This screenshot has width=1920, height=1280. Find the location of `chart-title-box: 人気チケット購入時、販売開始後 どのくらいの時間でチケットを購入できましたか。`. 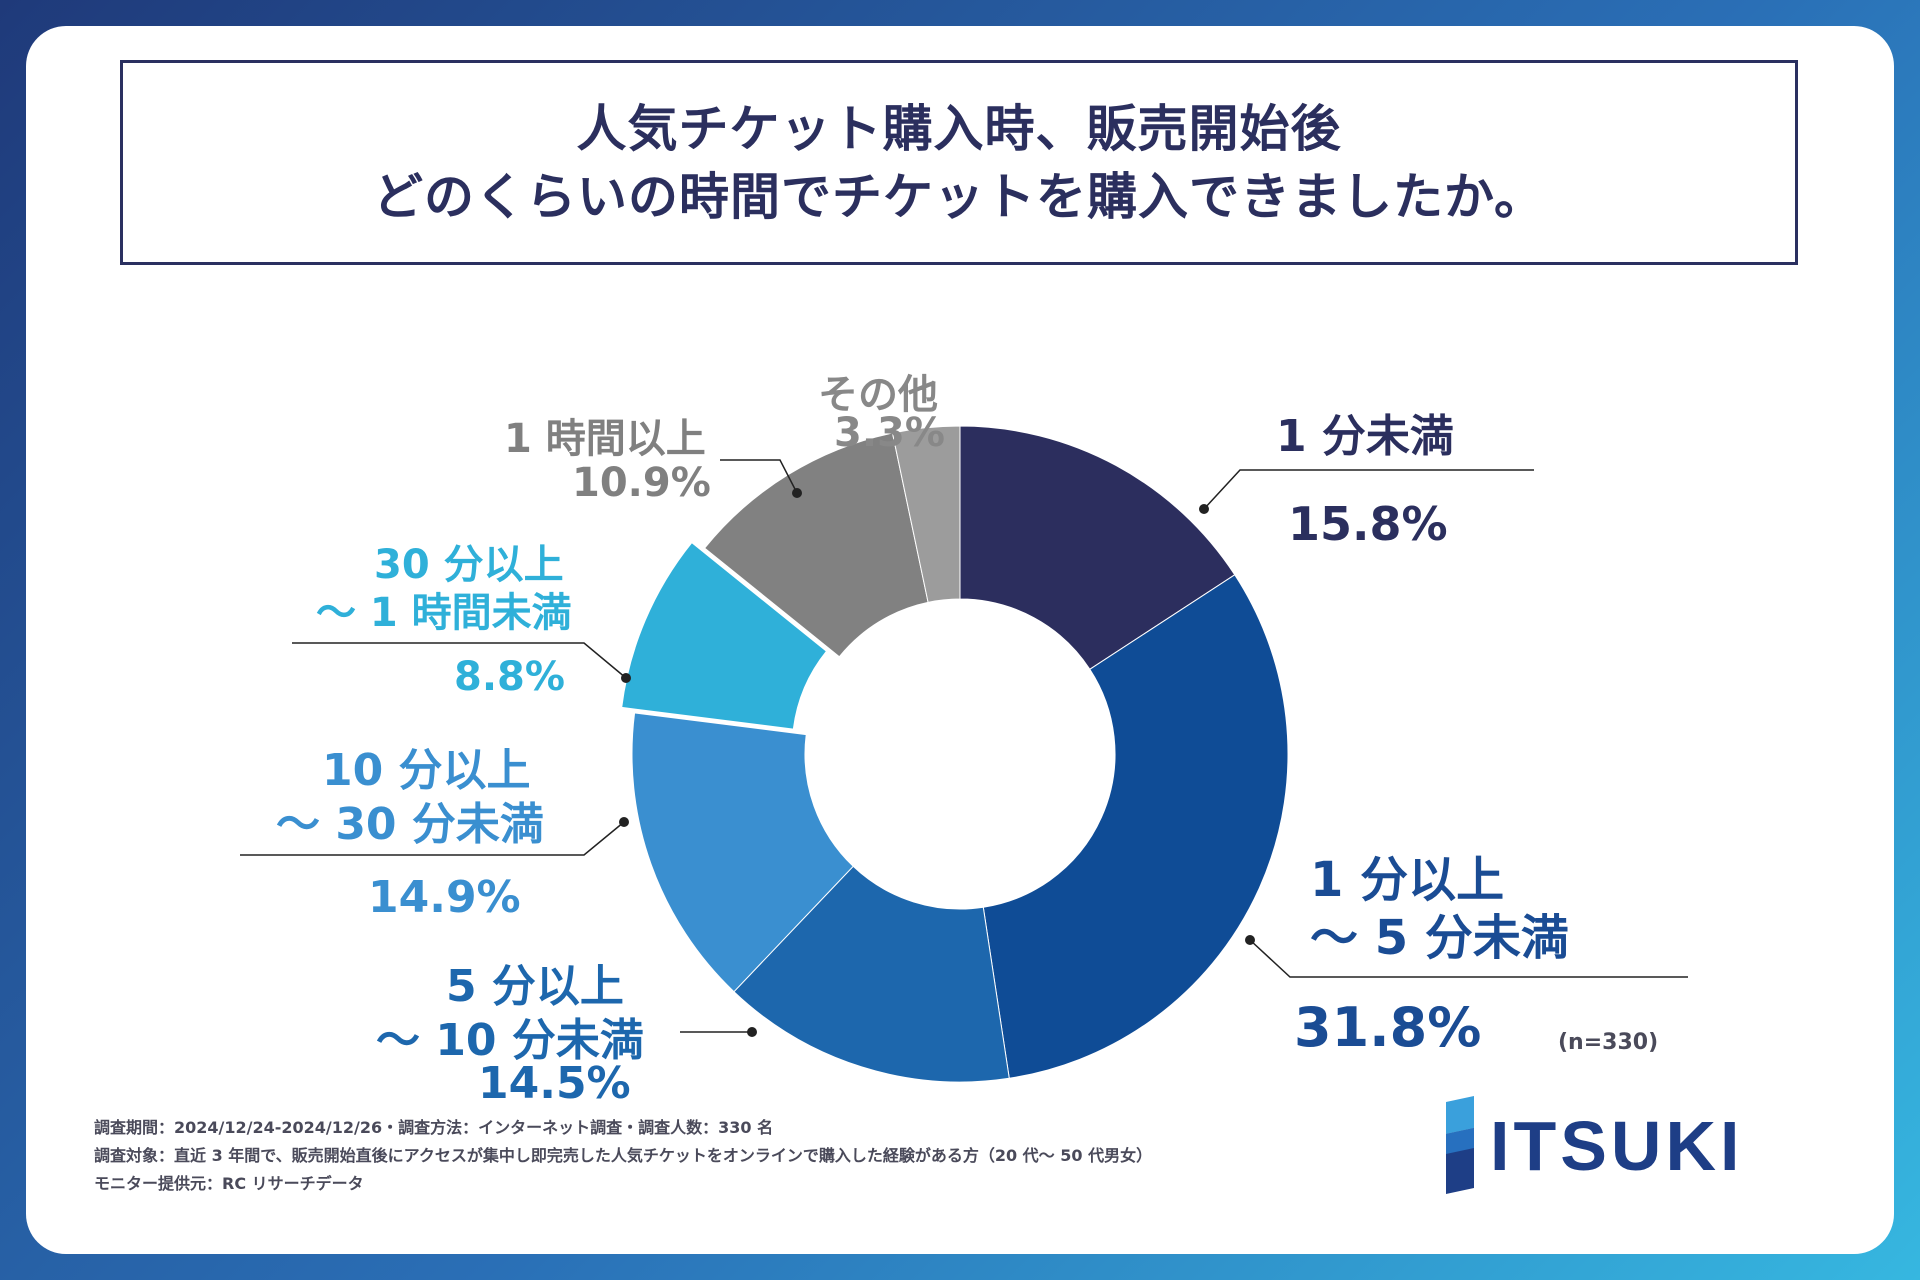

chart-title-box: 人気チケット購入時、販売開始後 どのくらいの時間でチケットを購入できましたか。 is located at coordinates (959, 162).